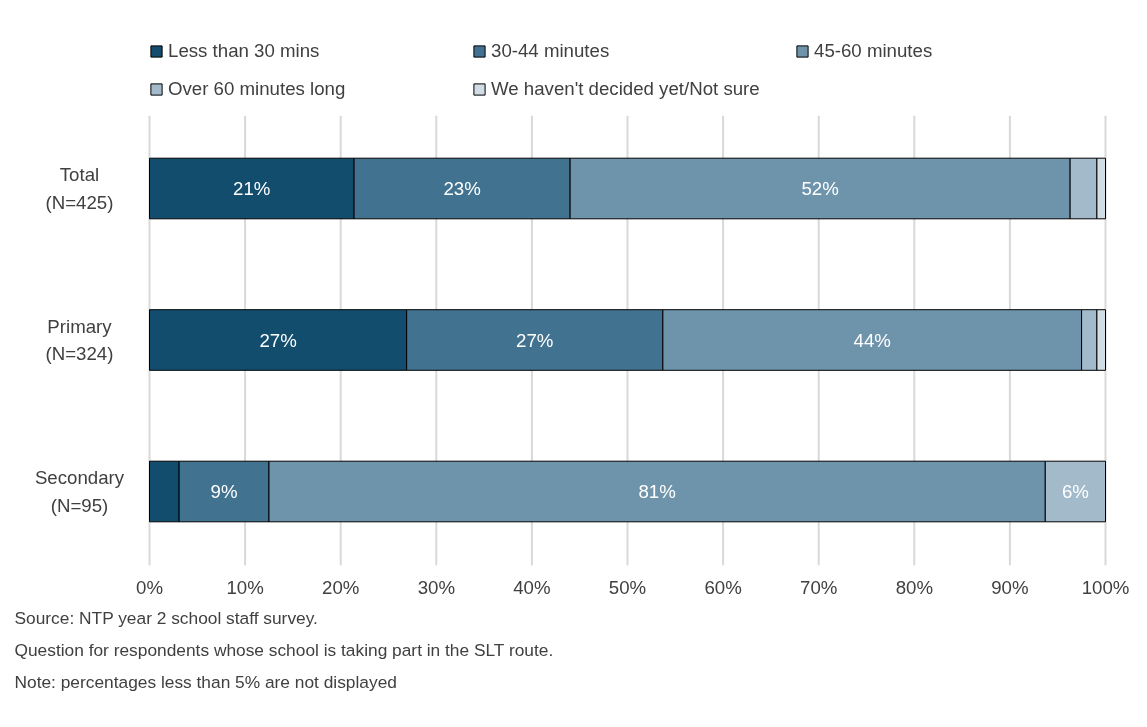  What do you see at coordinates (1010, 587) in the screenshot?
I see `x-tick-label: 90%` at bounding box center [1010, 587].